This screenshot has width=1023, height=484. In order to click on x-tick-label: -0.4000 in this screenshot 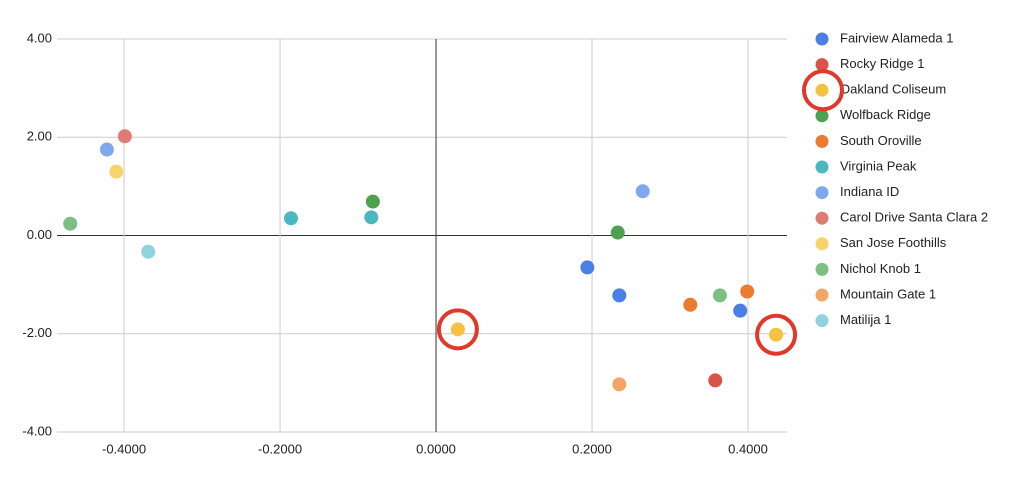, I will do `click(124, 448)`.